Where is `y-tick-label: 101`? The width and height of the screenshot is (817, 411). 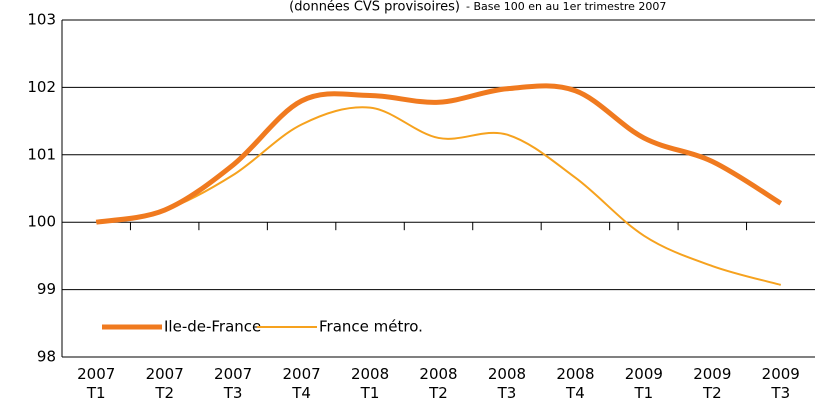 y-tick-label: 101 is located at coordinates (41, 154).